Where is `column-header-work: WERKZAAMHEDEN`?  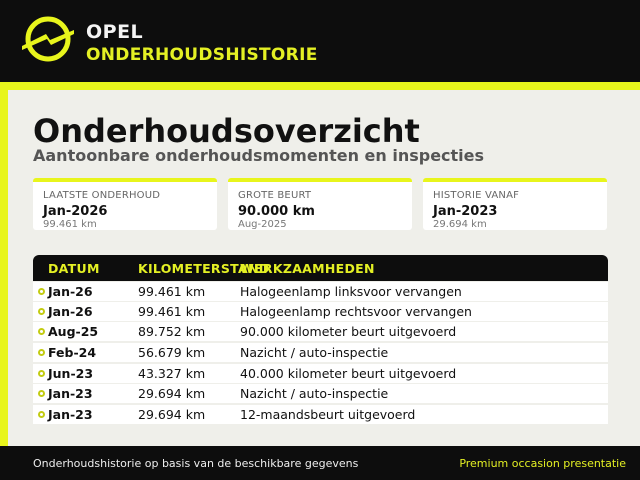 column-header-work: WERKZAAMHEDEN is located at coordinates (307, 268).